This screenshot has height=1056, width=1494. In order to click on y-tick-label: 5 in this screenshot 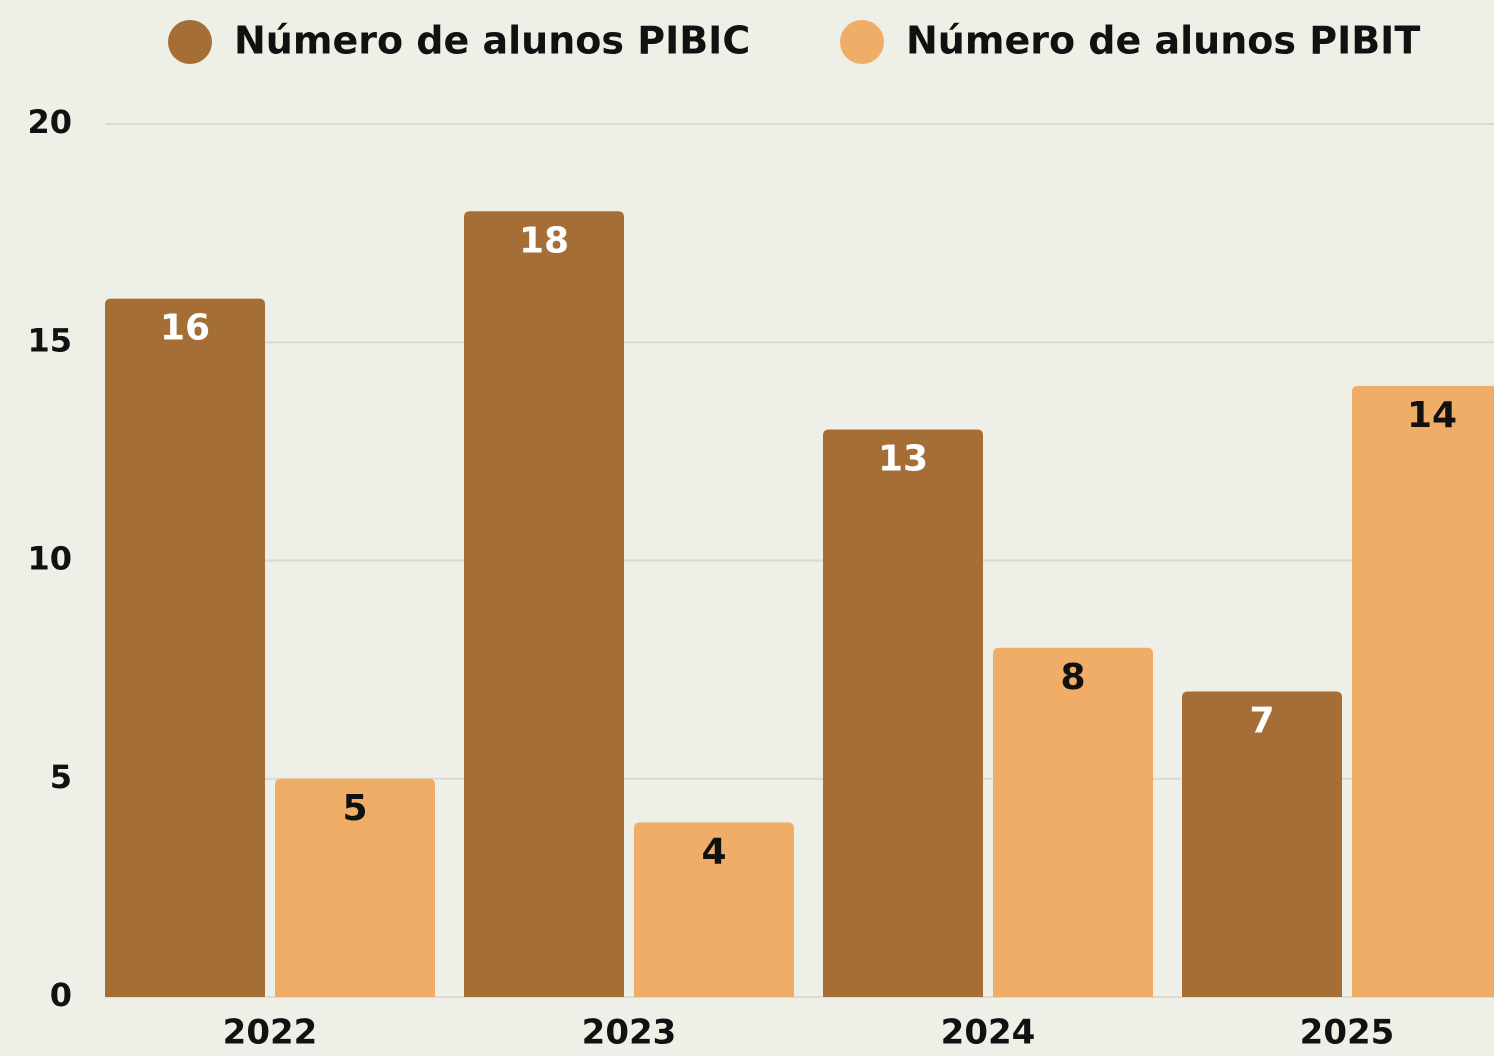, I will do `click(61, 777)`.